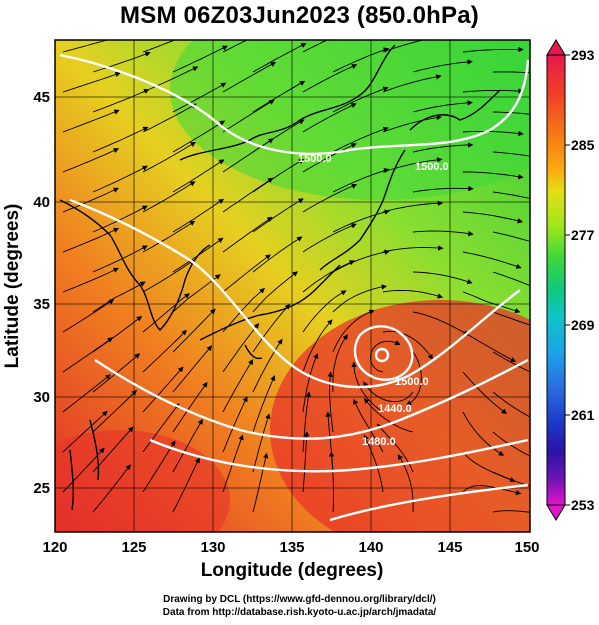 The width and height of the screenshot is (599, 625). I want to click on x-tick-label: 125, so click(133, 547).